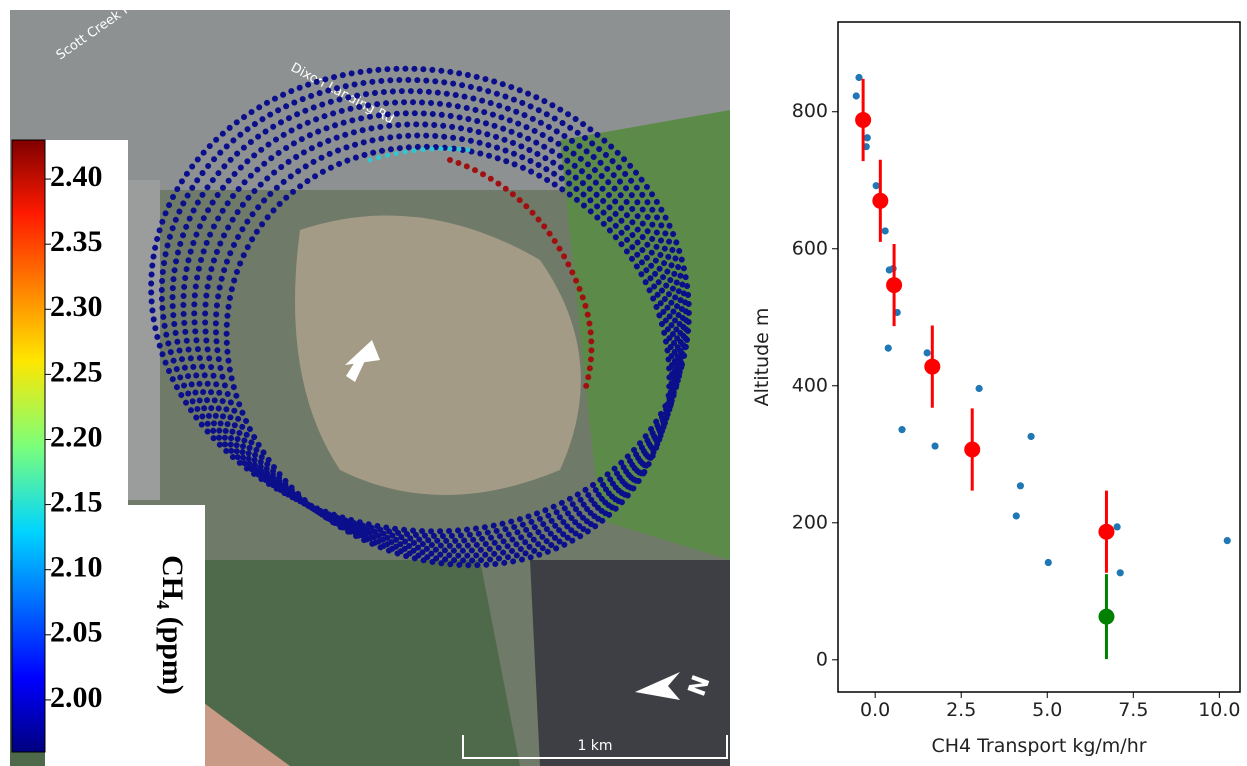  Describe the element at coordinates (235, 733) in the screenshot. I see `salt-pond` at that location.